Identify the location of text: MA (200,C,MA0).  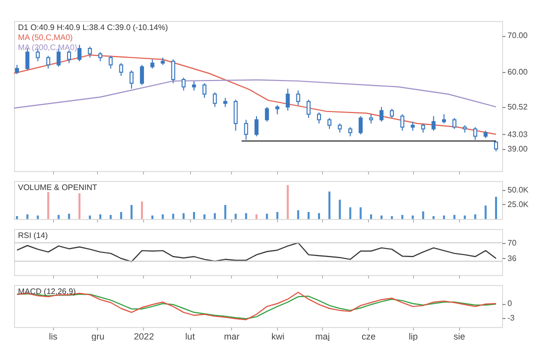
(48, 47).